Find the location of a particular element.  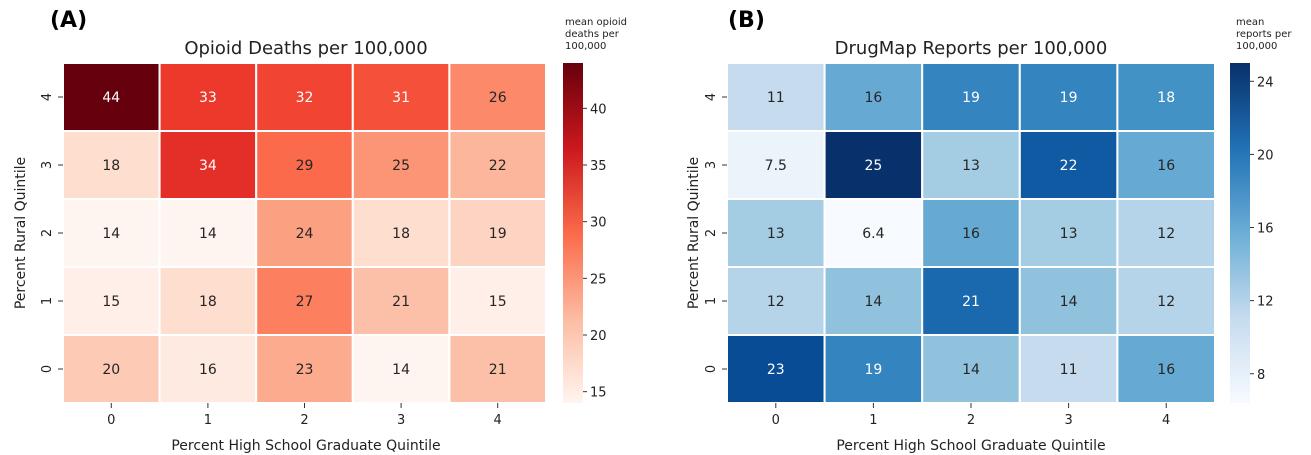

cell-value-label: 20 is located at coordinates (111, 370).